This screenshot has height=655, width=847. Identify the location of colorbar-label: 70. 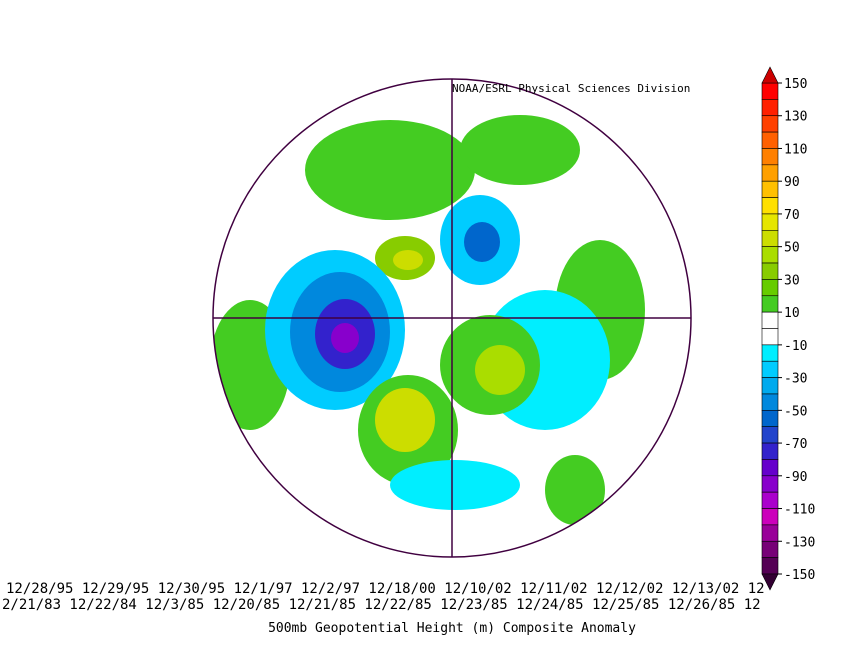
(792, 215).